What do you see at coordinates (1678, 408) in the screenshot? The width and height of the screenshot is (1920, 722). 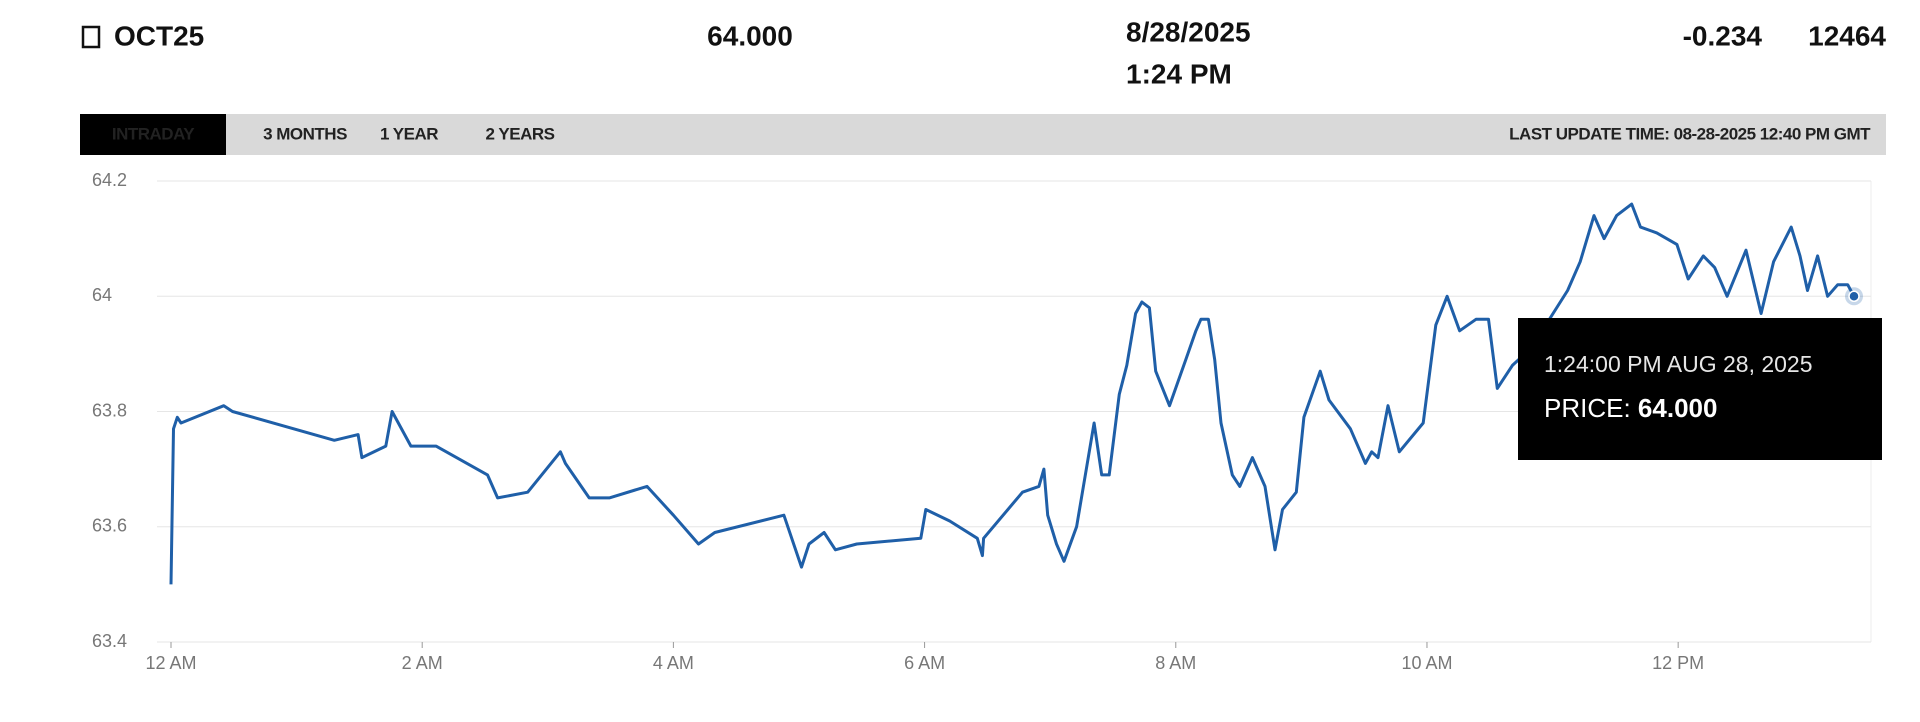 I see `tooltip-value: 64.000` at bounding box center [1678, 408].